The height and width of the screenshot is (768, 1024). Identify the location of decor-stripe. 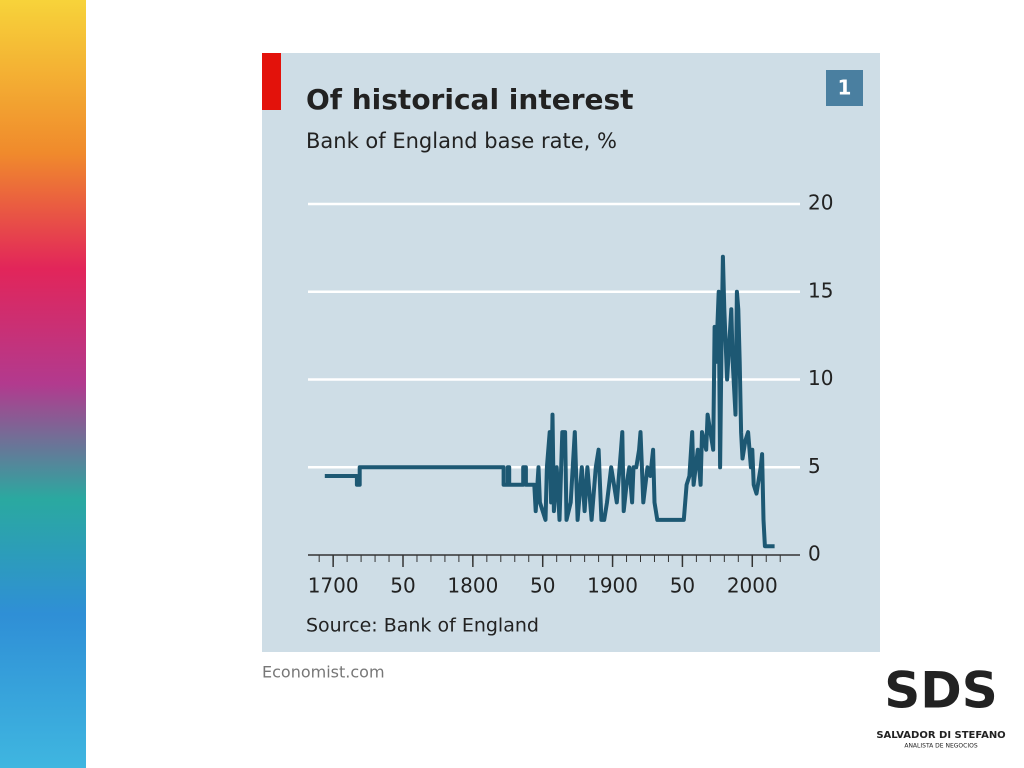
(43, 384).